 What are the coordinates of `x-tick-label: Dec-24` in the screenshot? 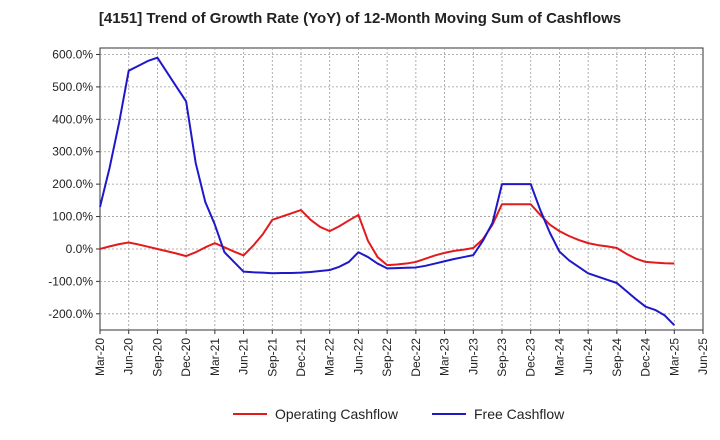 It's located at (646, 357).